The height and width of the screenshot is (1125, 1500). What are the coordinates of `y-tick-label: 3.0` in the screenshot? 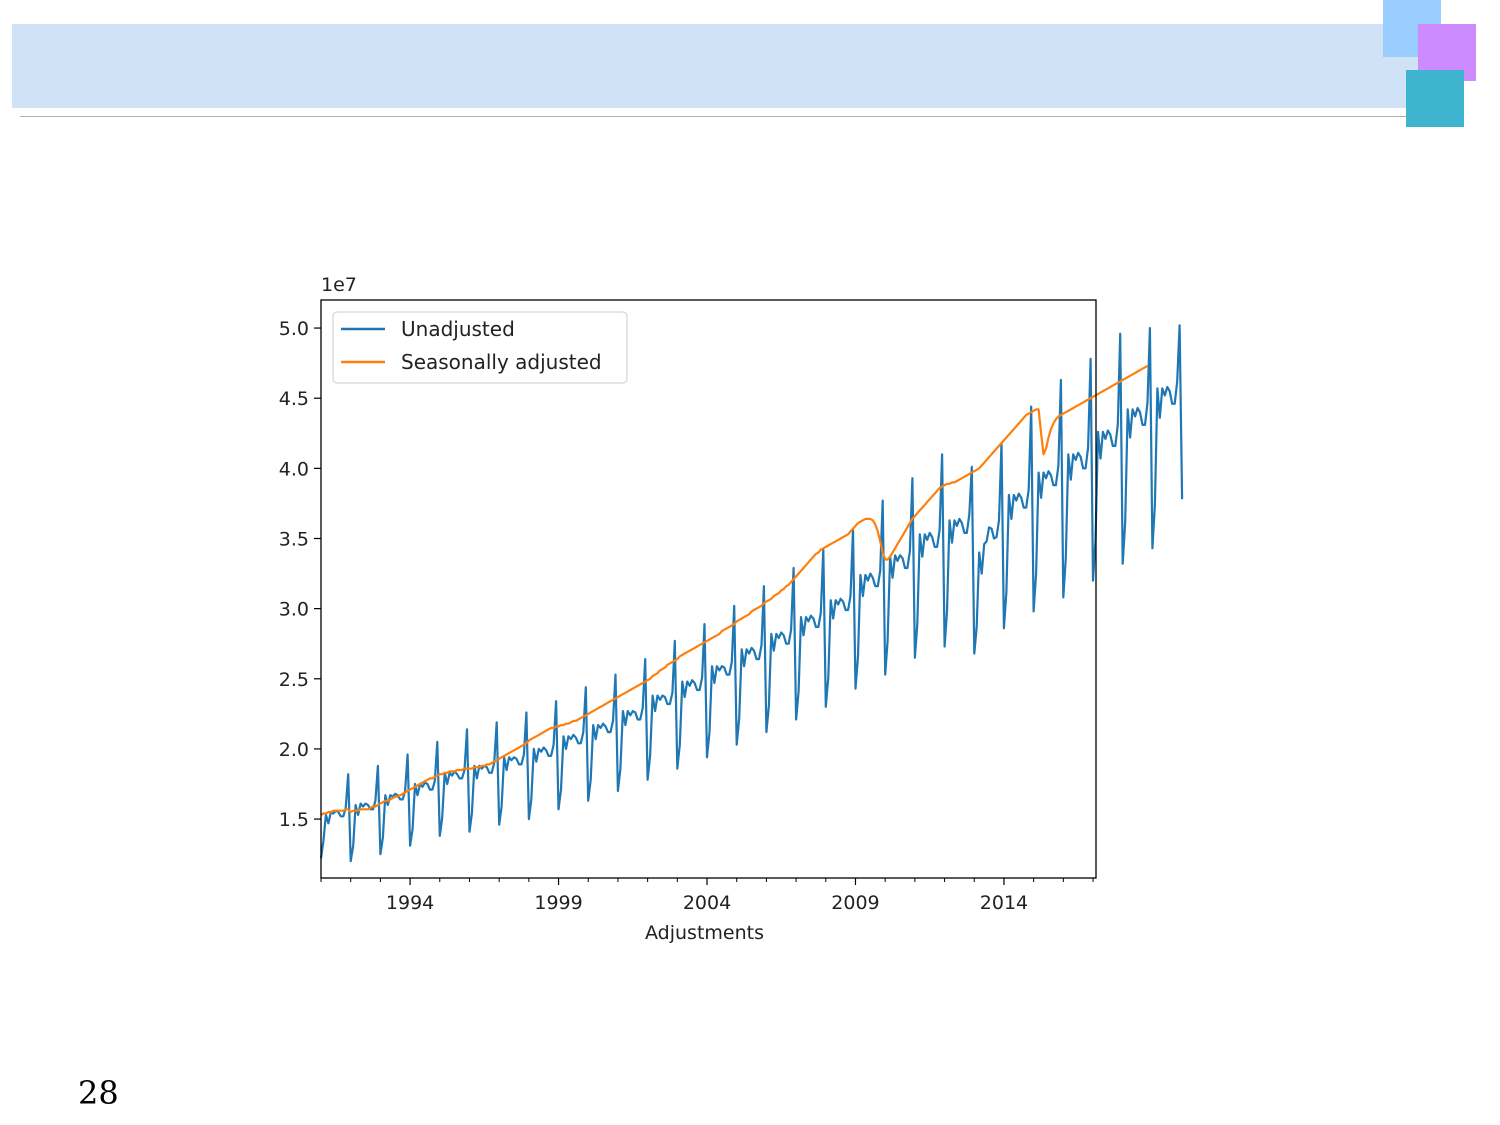 It's located at (294, 610).